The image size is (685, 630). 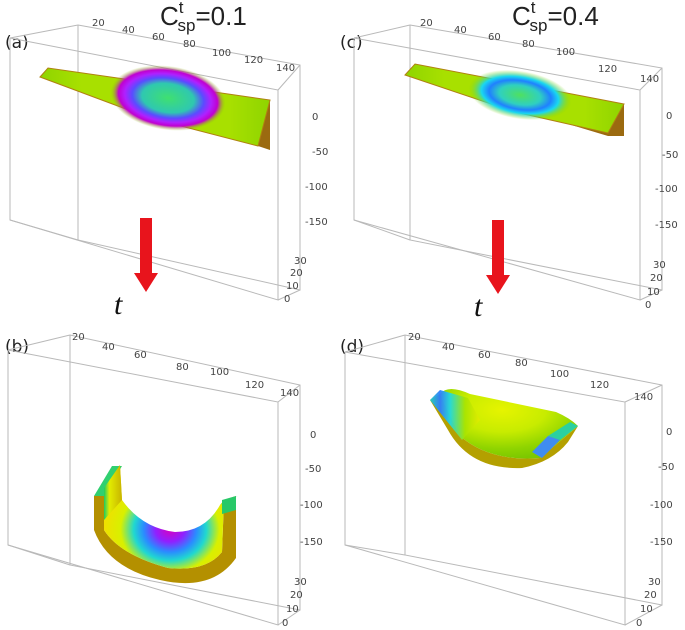 What do you see at coordinates (352, 347) in the screenshot?
I see `panel-label: (d)` at bounding box center [352, 347].